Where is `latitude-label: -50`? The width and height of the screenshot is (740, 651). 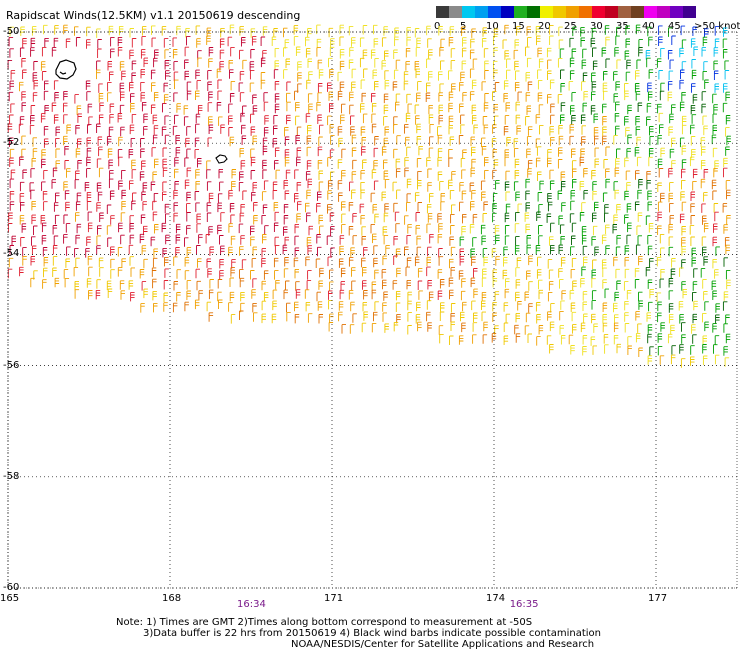 latitude-label: -50 is located at coordinates (11, 31).